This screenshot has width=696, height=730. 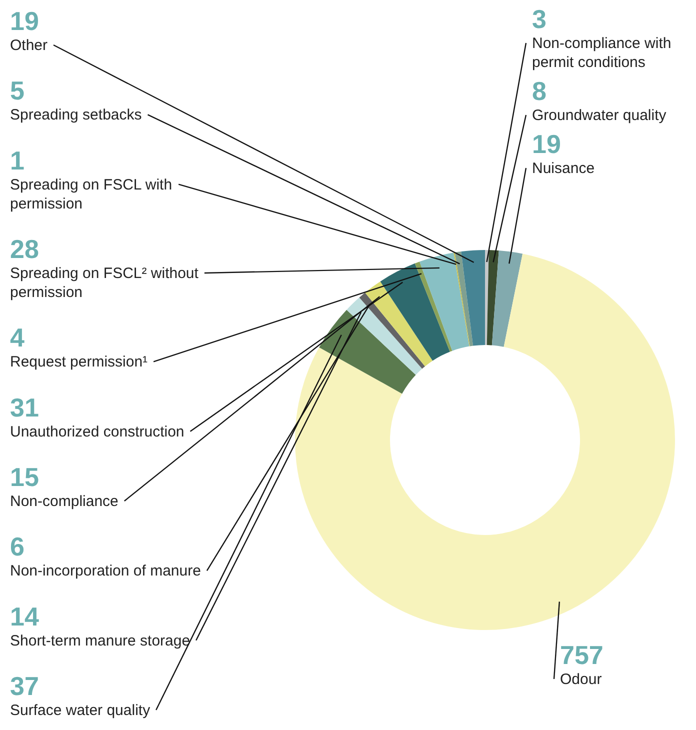 I want to click on slice-label: Request permission¹, so click(x=79, y=362).